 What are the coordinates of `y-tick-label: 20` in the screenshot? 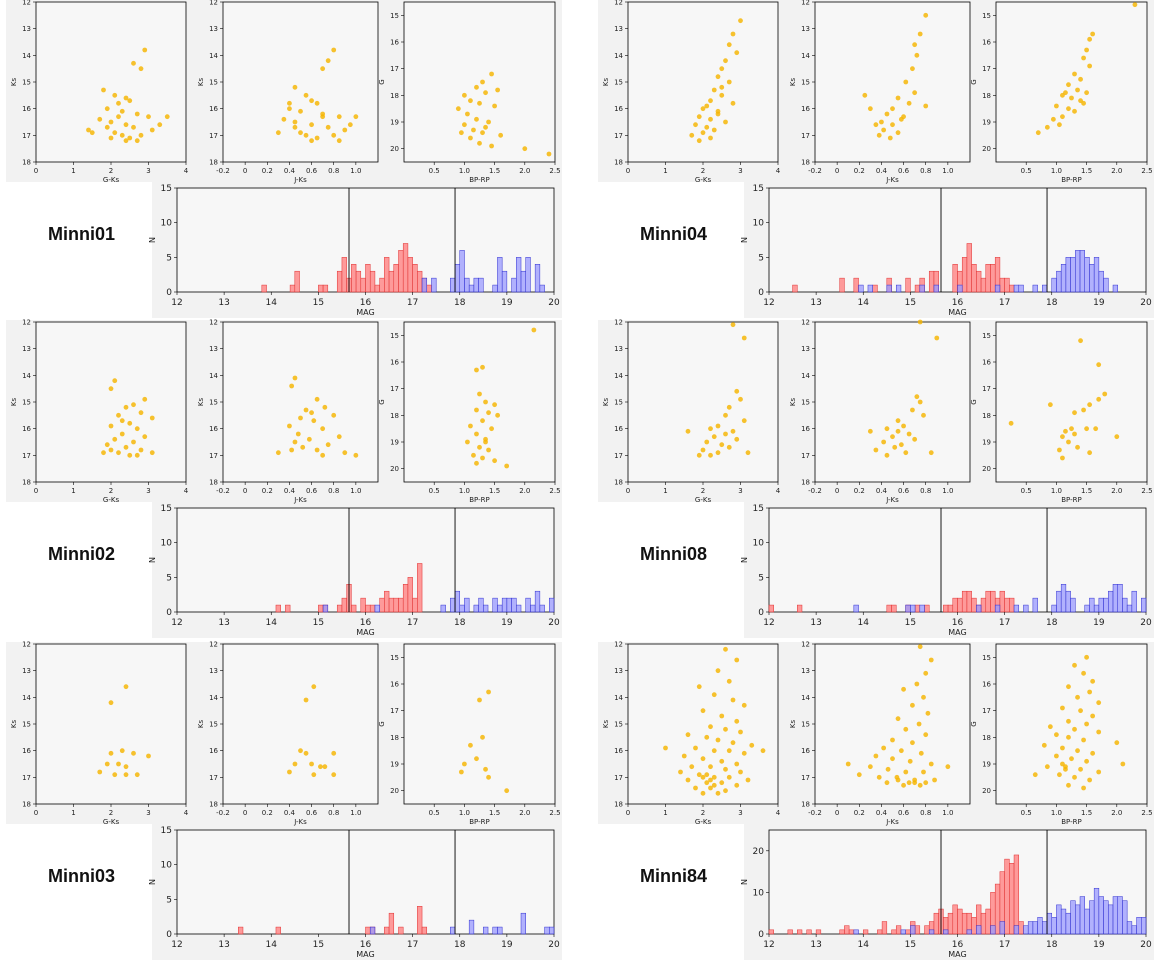 It's located at (986, 791).